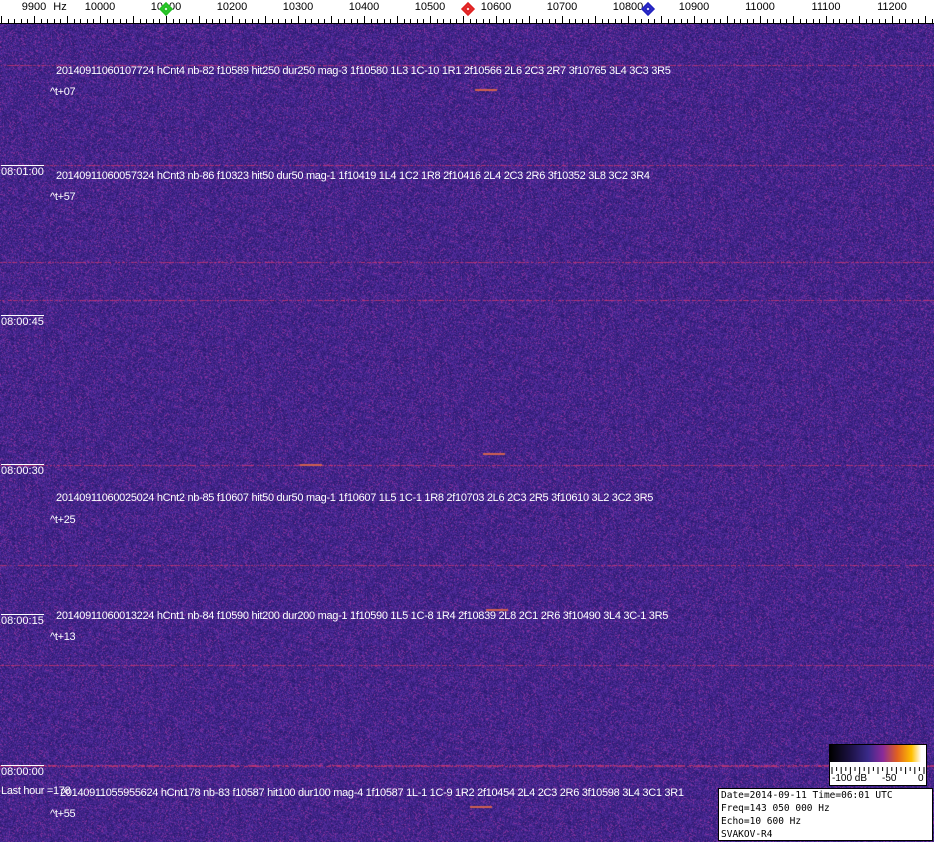 Image resolution: width=934 pixels, height=842 pixels. Describe the element at coordinates (467, 20) in the screenshot. I see `frequency-ticks` at that location.